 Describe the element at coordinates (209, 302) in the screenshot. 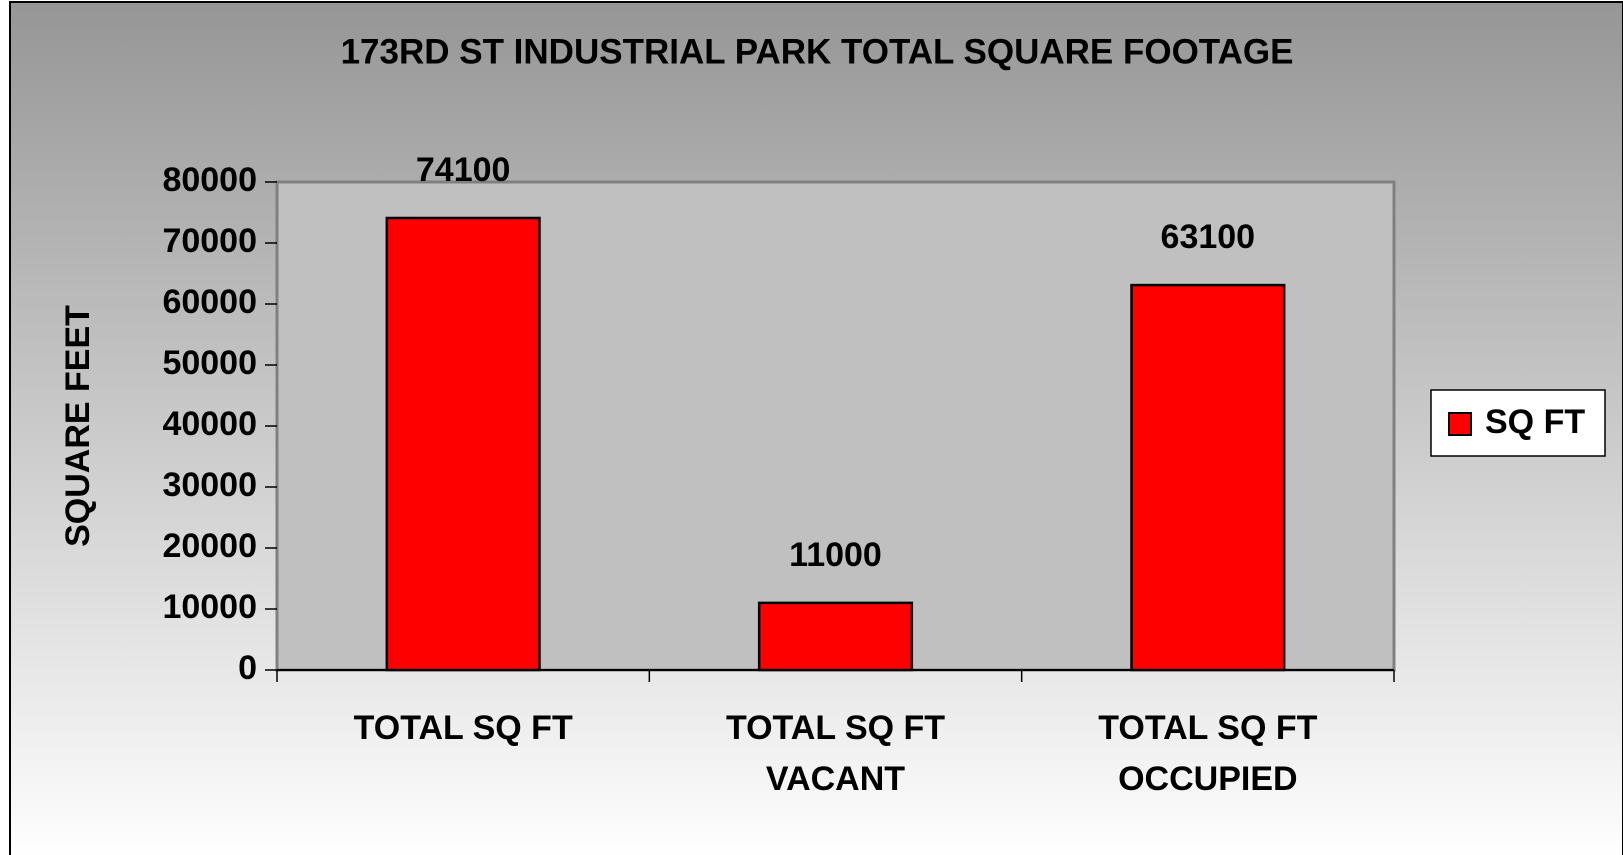

I see `y-tick-label: 60000` at that location.